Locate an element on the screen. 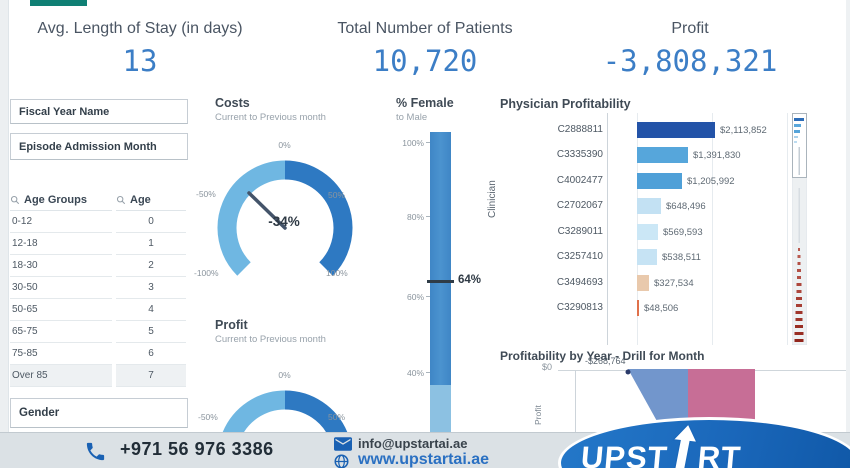  kpi-avg-length-of-stay: Avg. Length of Stay (in days) 13 is located at coordinates (140, 49).